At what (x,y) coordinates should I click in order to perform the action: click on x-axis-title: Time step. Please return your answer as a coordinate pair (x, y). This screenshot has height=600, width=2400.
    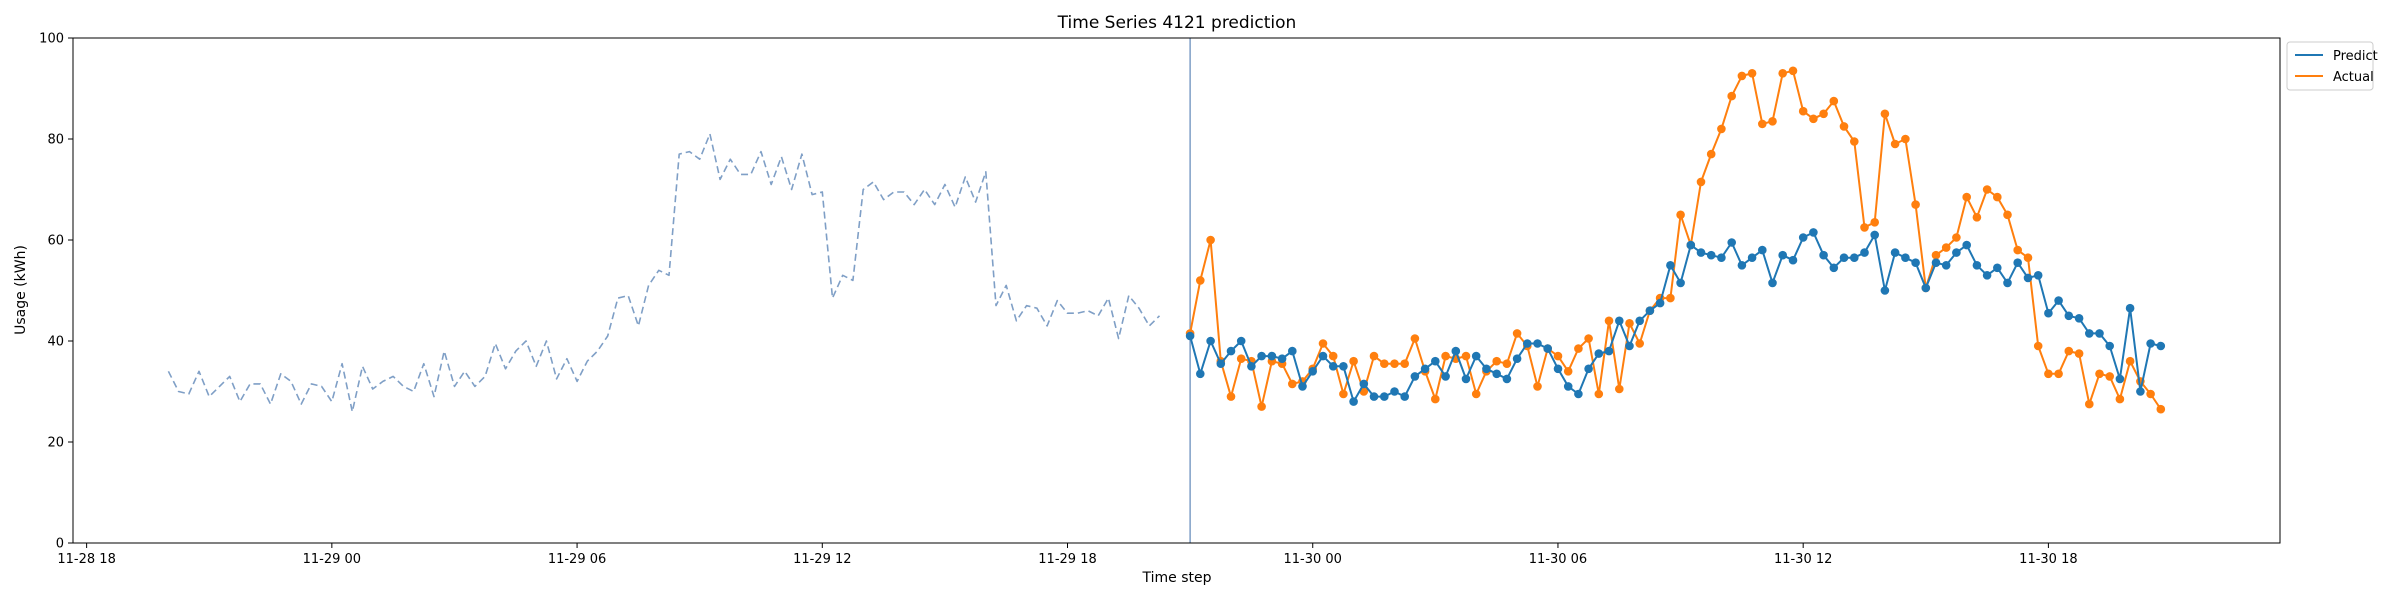
    Looking at the image, I should click on (1177, 578).